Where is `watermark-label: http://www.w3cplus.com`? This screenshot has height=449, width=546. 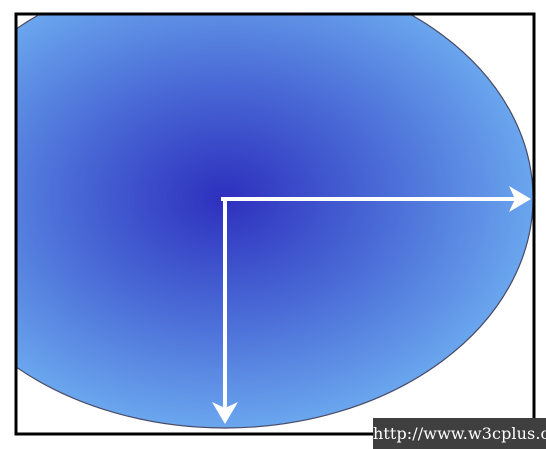
watermark-label: http://www.w3cplus.com is located at coordinates (459, 433).